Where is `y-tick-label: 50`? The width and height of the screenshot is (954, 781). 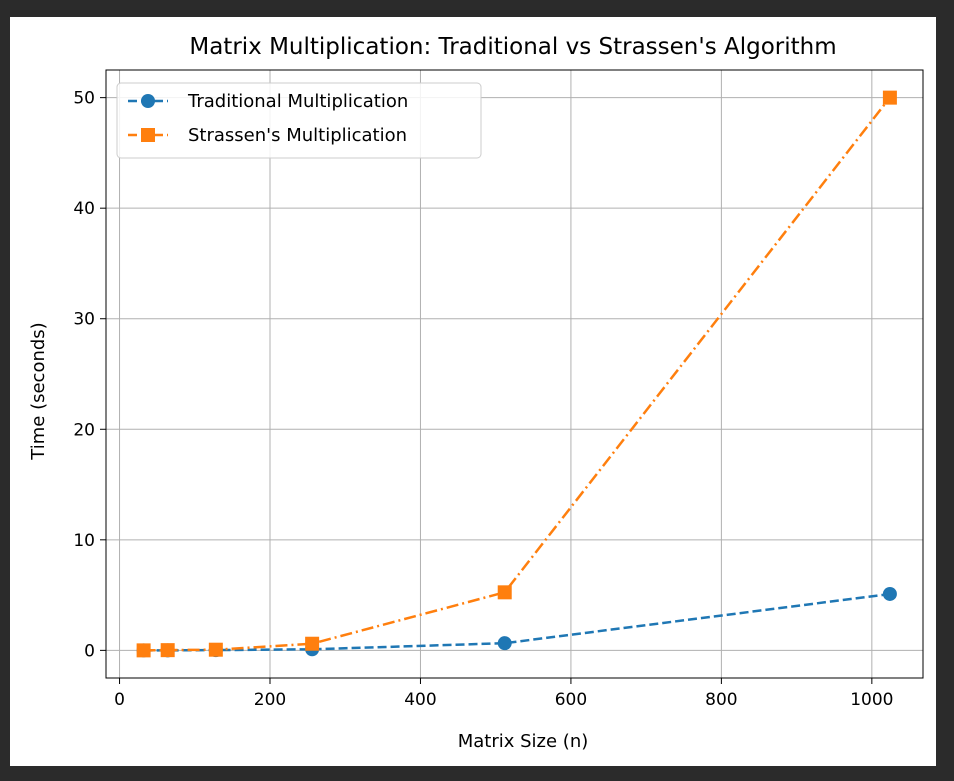 y-tick-label: 50 is located at coordinates (84, 99).